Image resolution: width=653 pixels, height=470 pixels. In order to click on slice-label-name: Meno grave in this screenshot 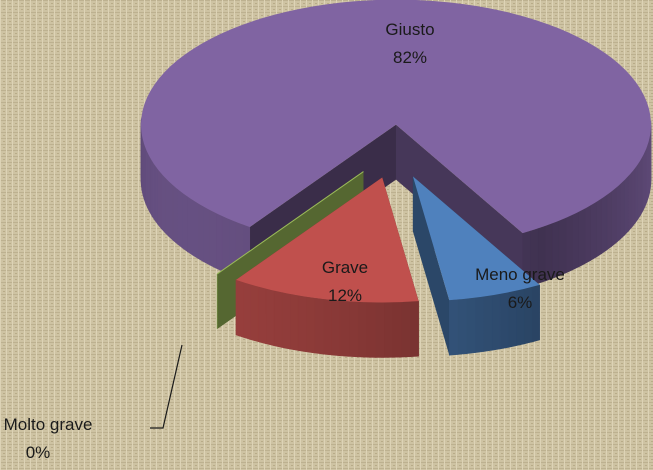, I will do `click(520, 274)`.